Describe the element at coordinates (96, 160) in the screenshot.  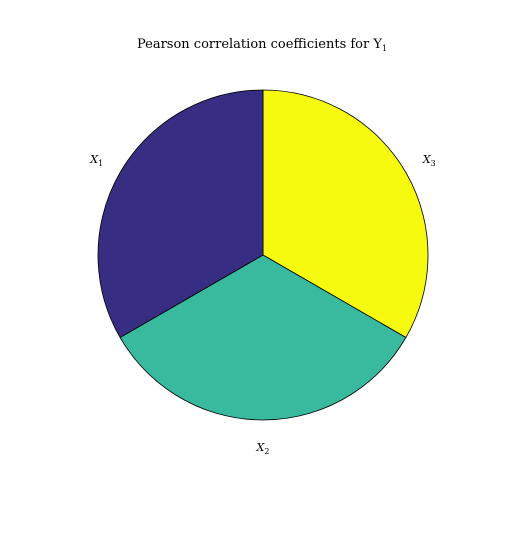
I see `slice-label-x1: X1` at that location.